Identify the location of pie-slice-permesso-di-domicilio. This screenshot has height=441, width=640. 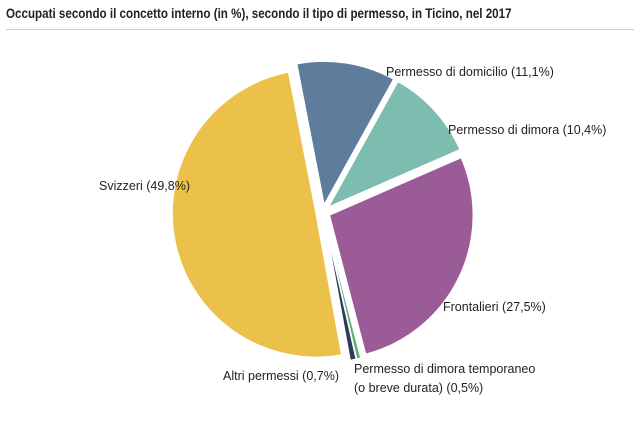
(345, 134).